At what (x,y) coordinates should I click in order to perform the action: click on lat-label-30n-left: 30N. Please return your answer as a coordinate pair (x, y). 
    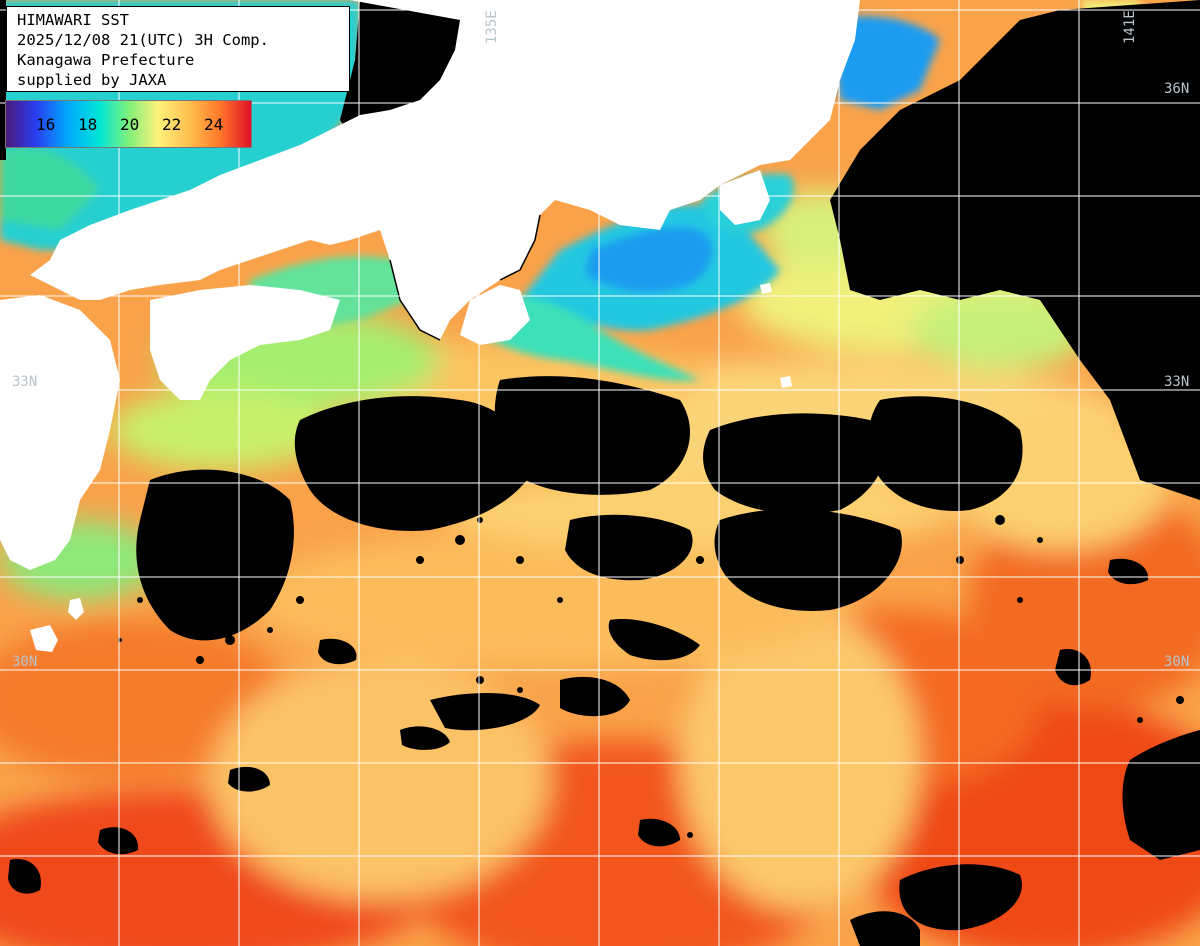
    Looking at the image, I should click on (25, 662).